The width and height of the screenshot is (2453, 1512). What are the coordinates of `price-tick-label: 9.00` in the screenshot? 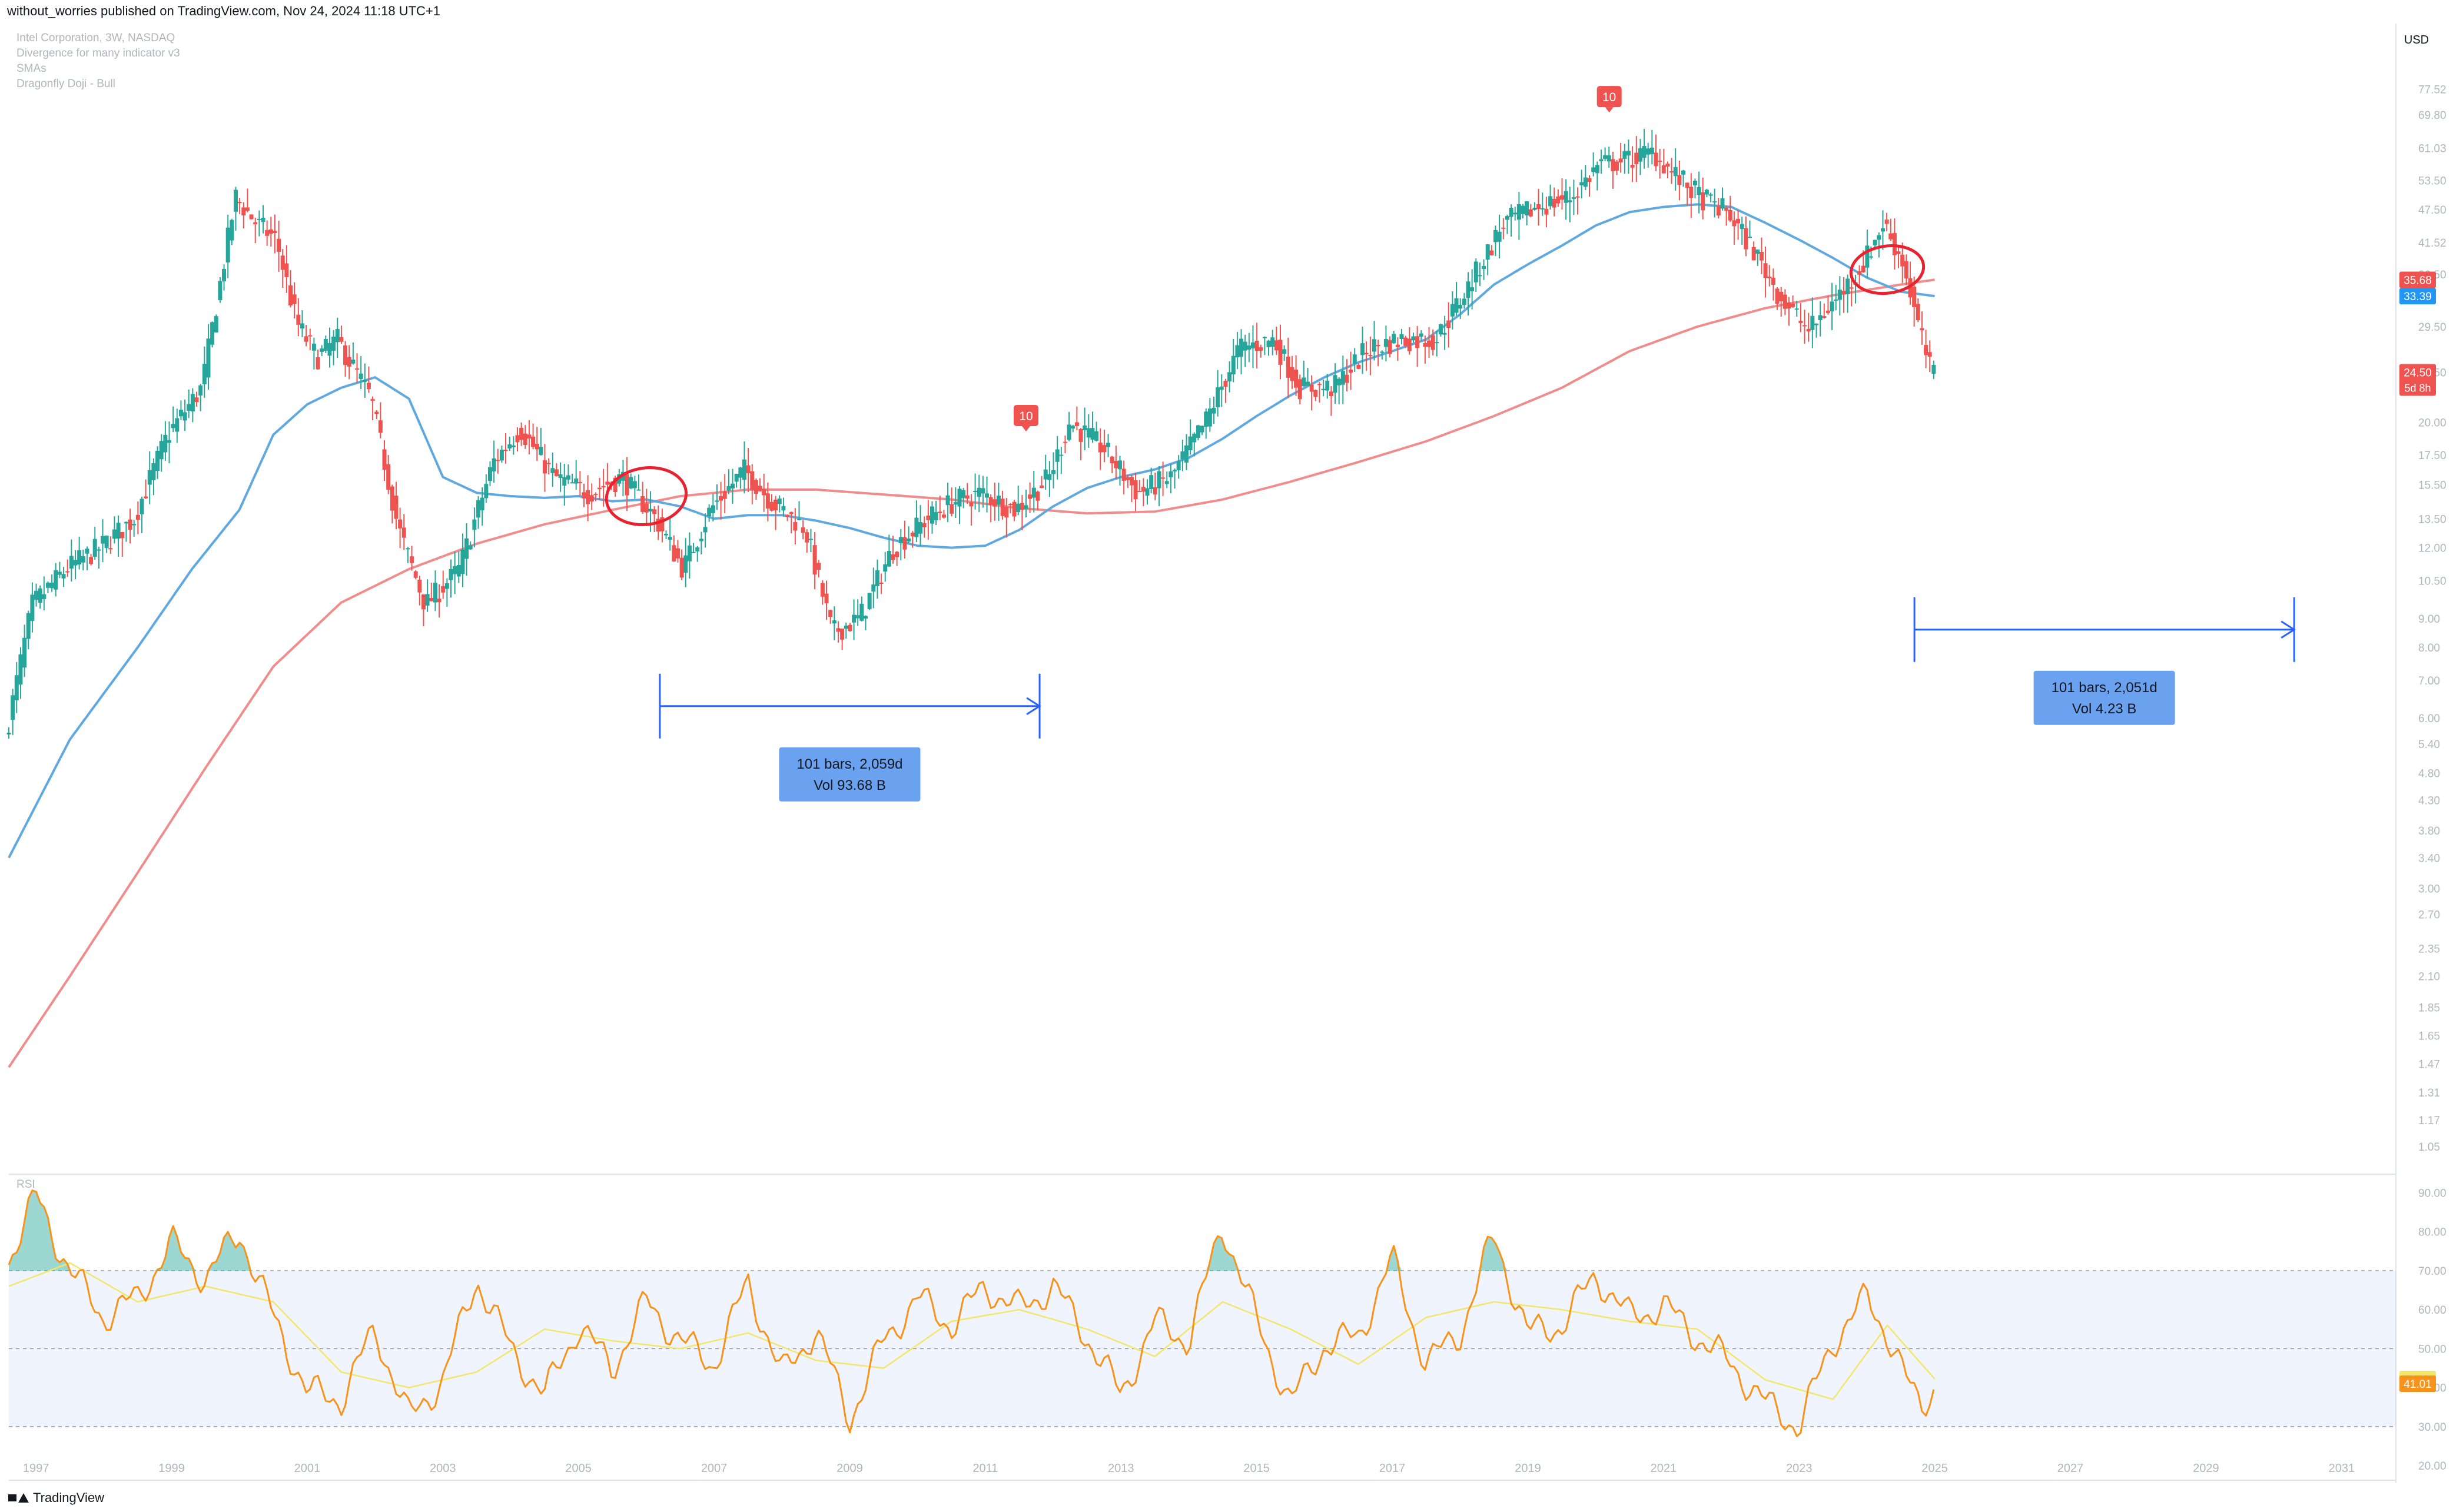 It's located at (2429, 619).